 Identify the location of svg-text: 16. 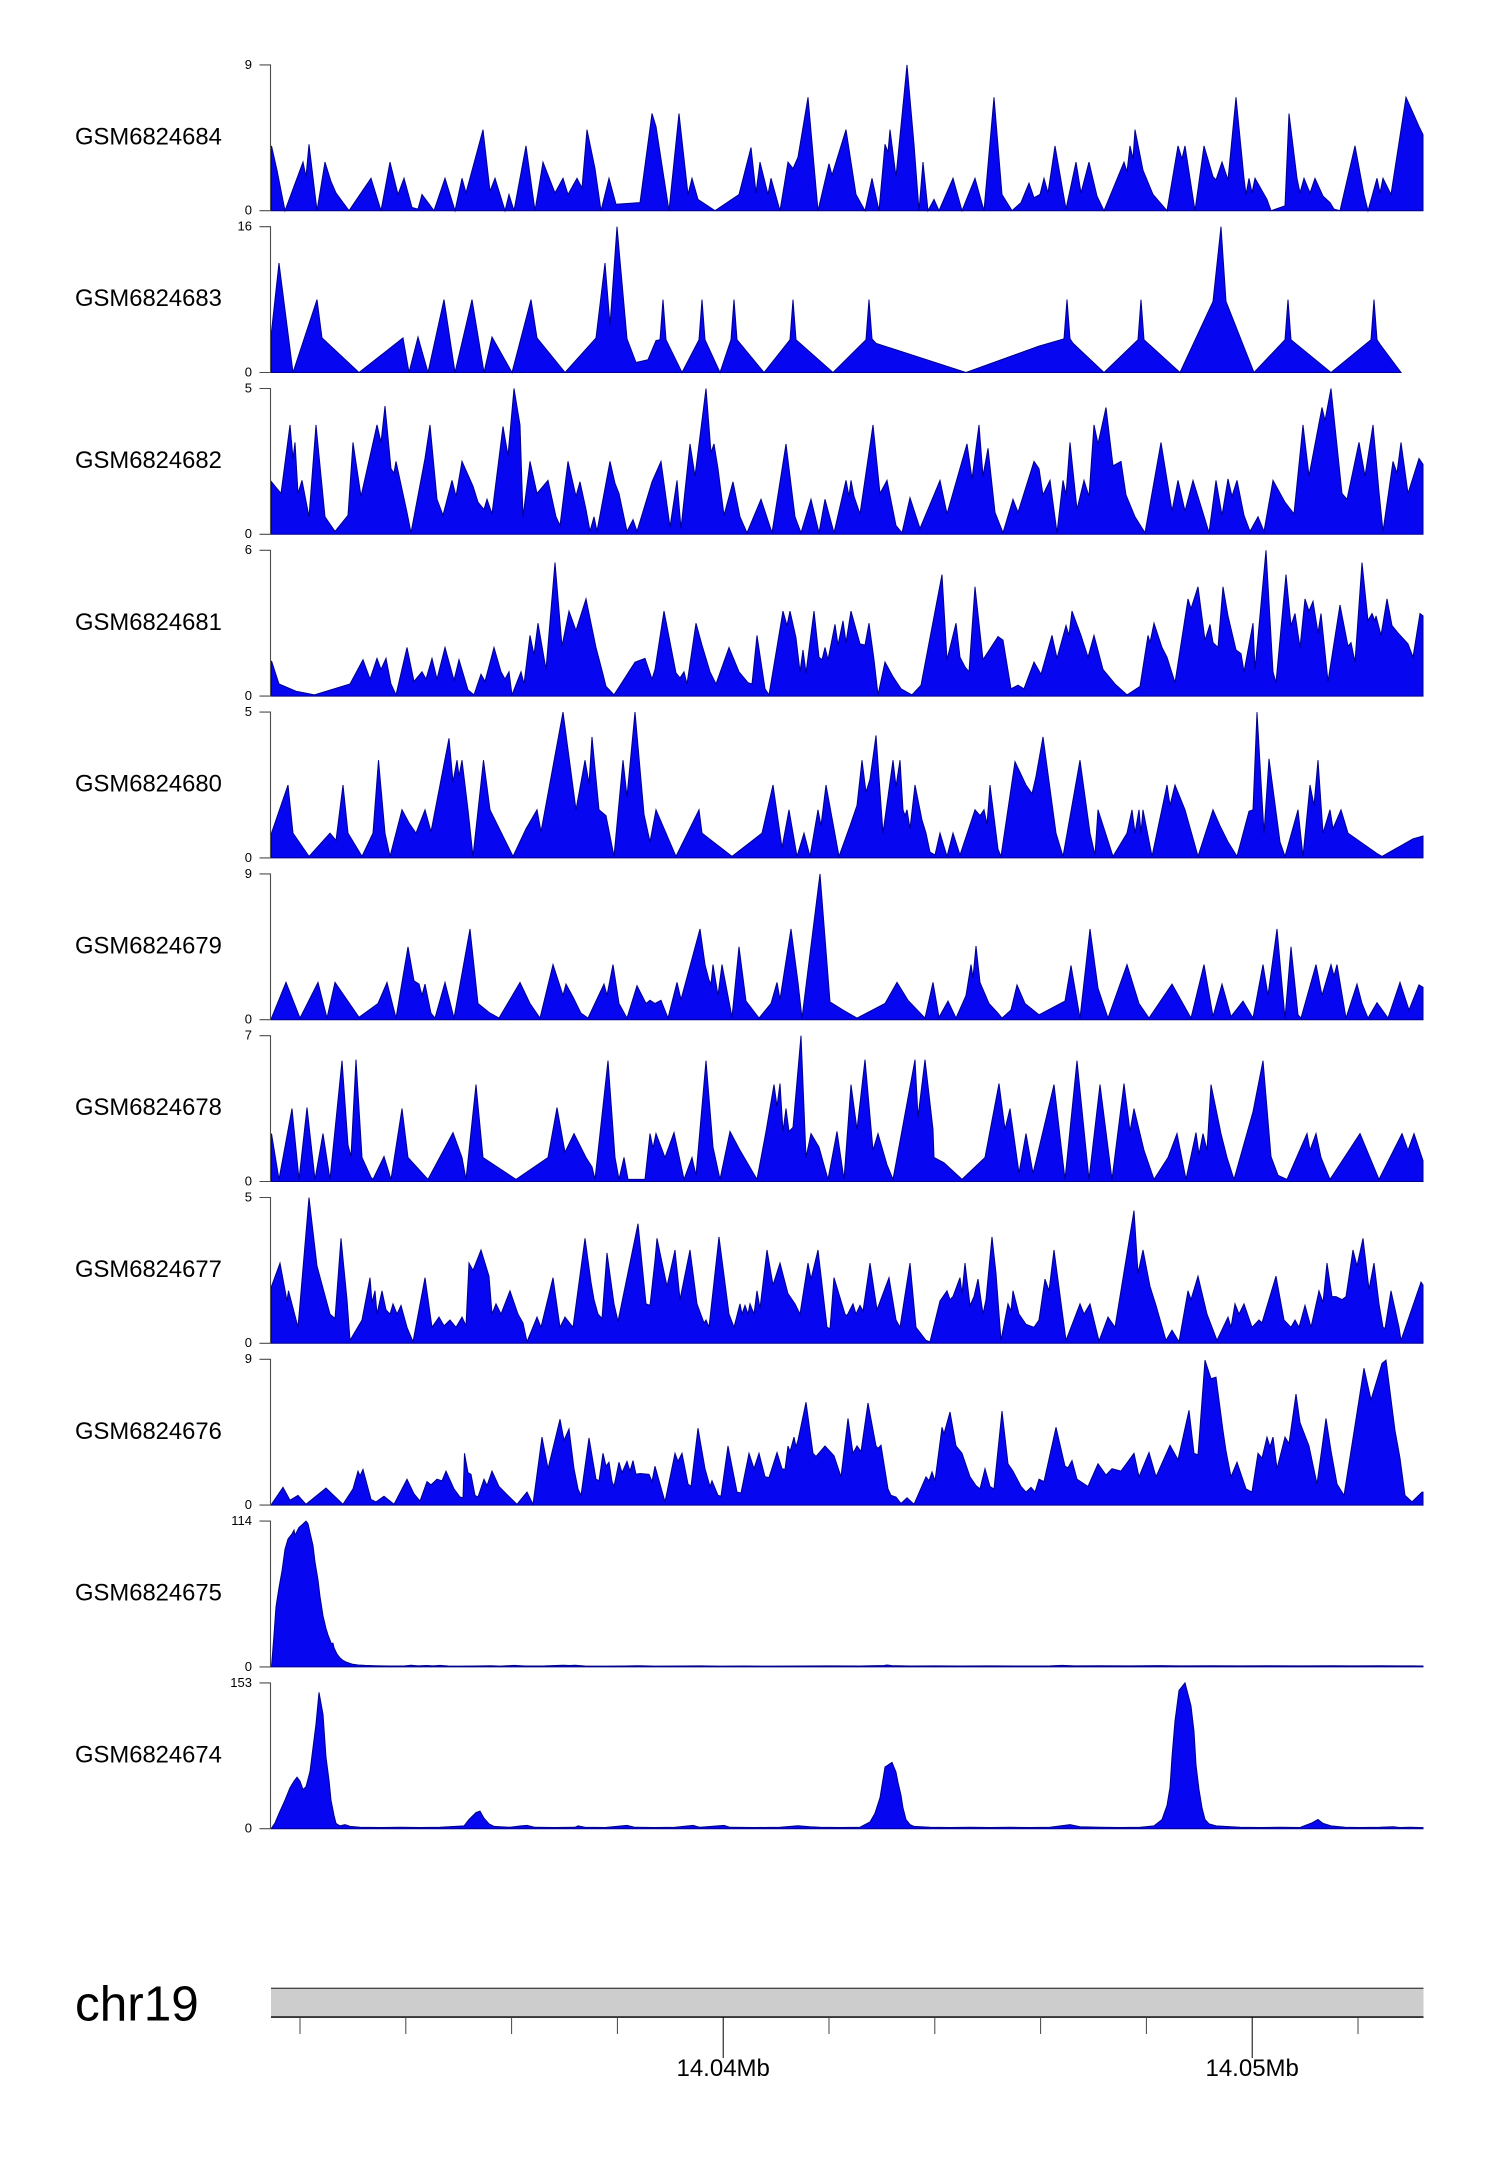
(245, 226).